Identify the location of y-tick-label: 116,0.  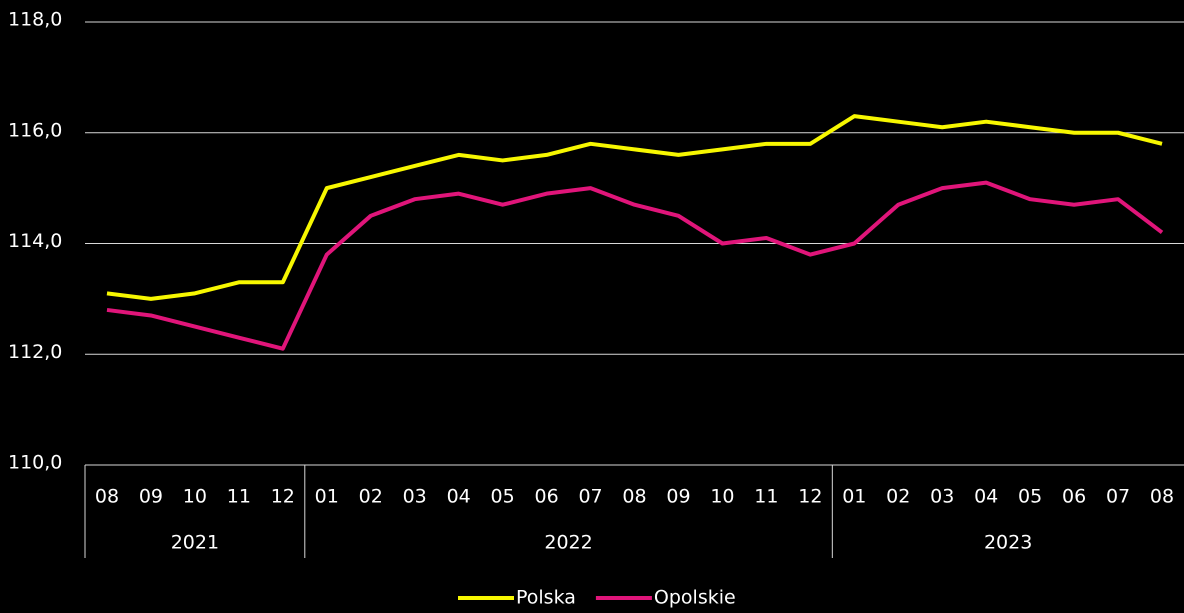
(35, 130).